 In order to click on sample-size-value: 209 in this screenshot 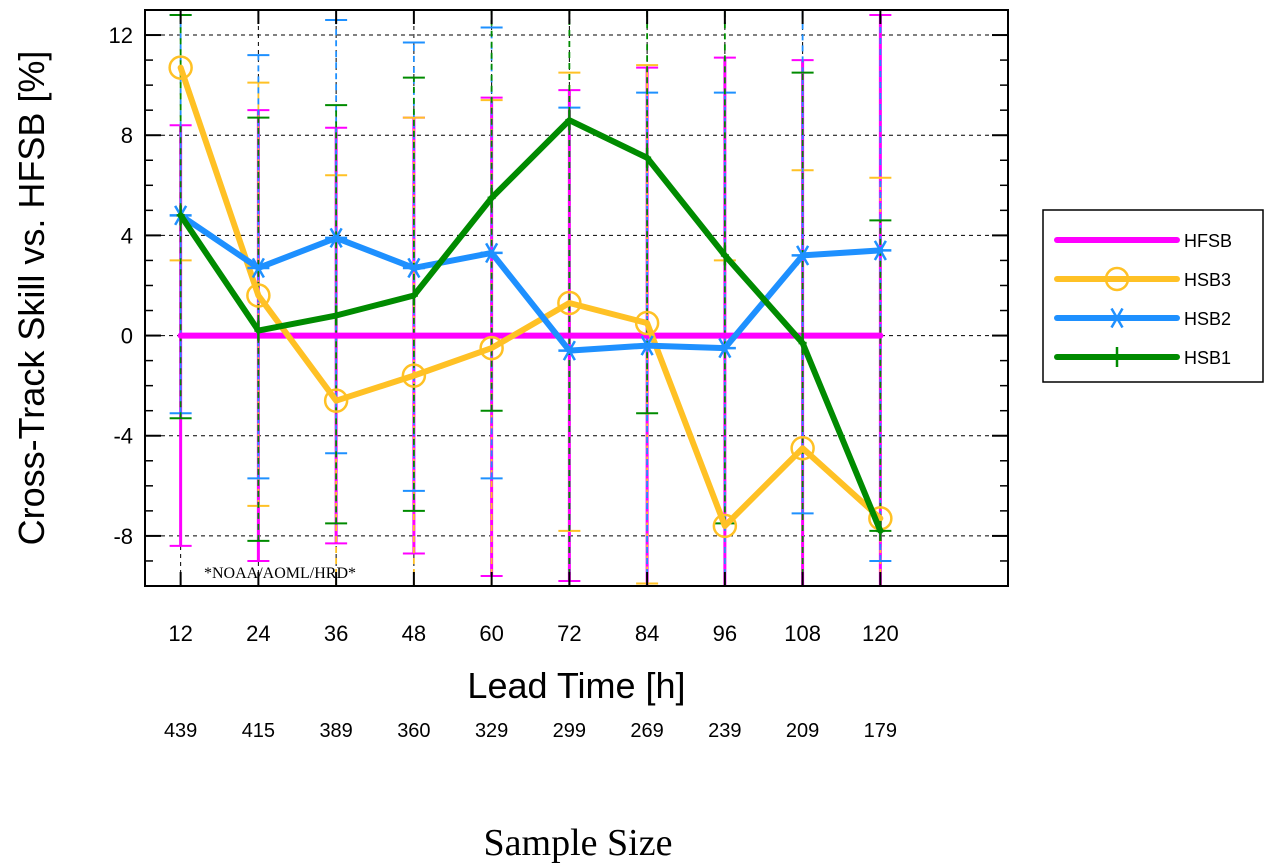, I will do `click(802, 731)`.